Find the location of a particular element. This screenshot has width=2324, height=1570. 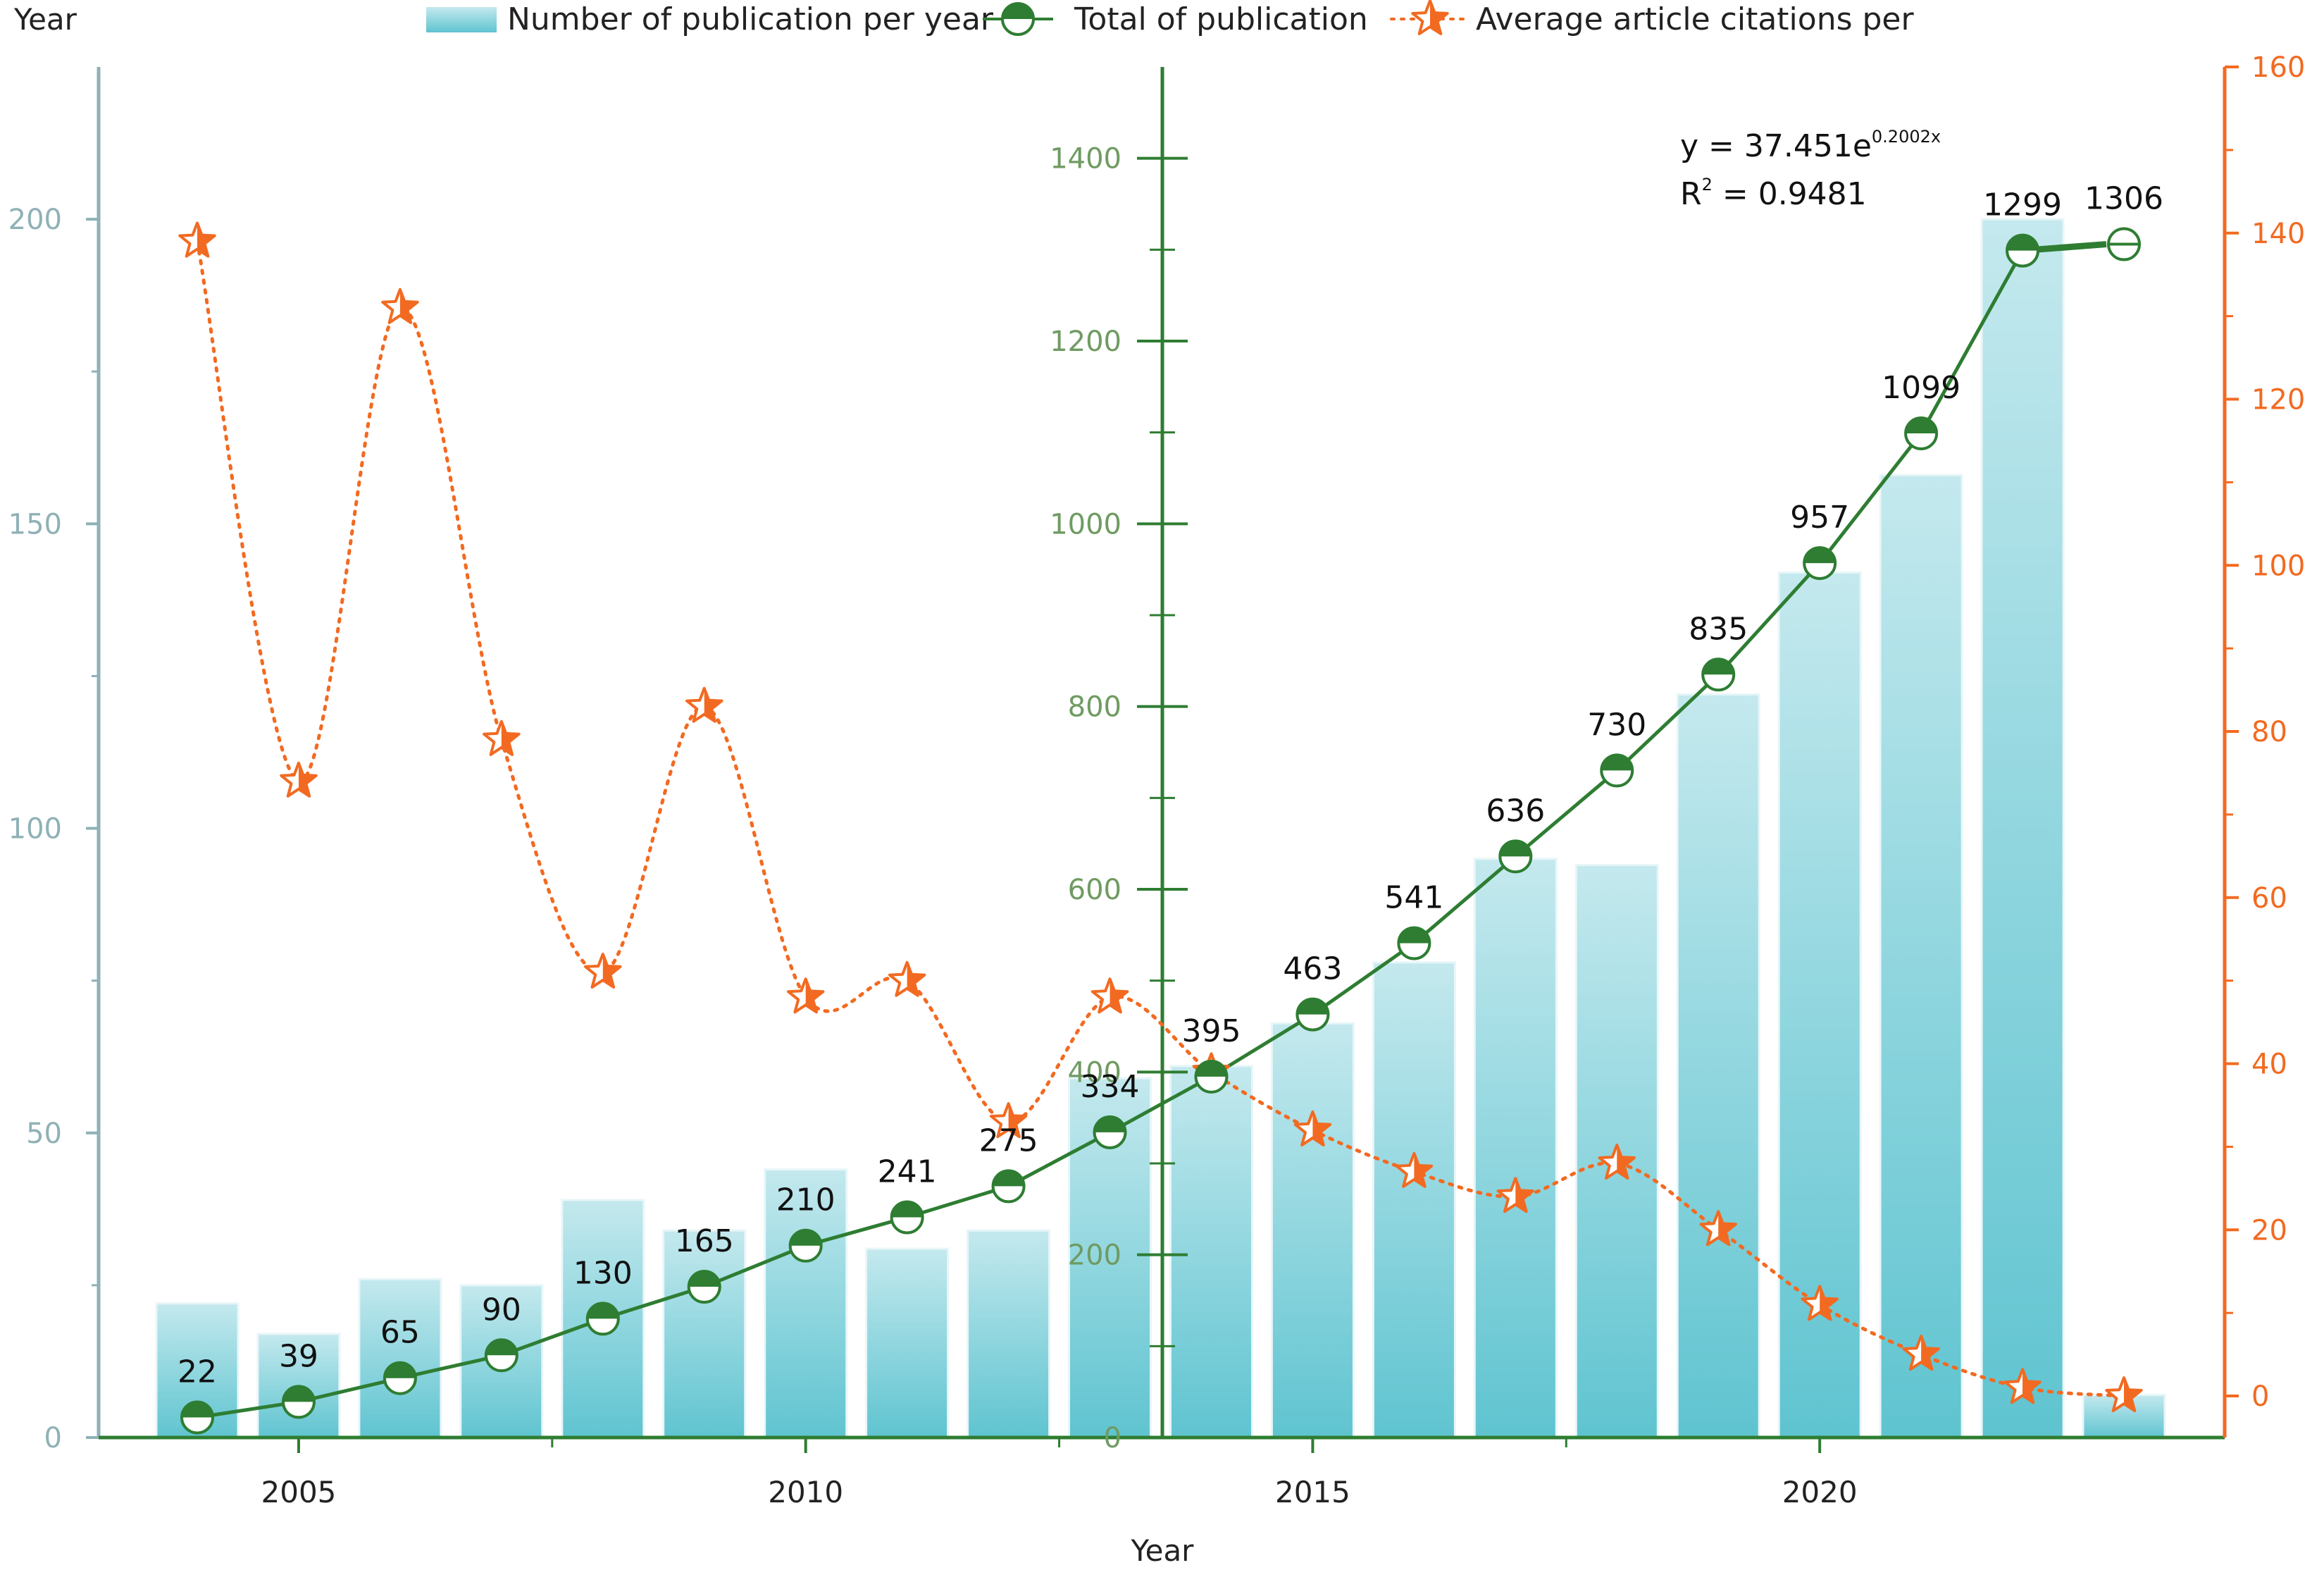

total-point-2015 is located at coordinates (1312, 1014).